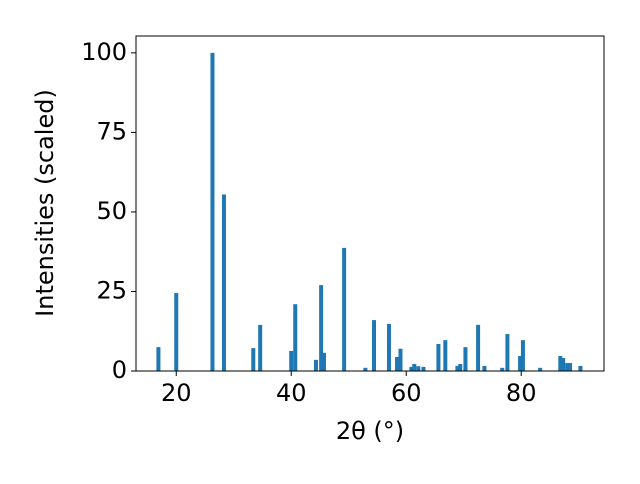 Image resolution: width=640 pixels, height=484 pixels. What do you see at coordinates (45, 203) in the screenshot?
I see `y-axis-label: Intensities (scaled)` at bounding box center [45, 203].